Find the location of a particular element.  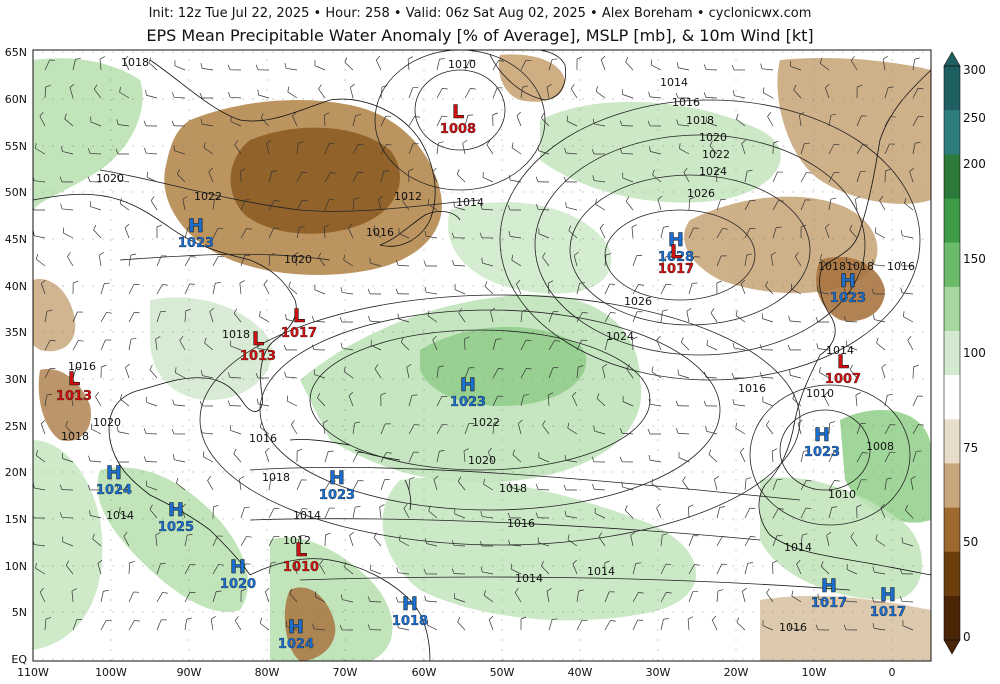

hudson-bay-coastline is located at coordinates (292, 153).